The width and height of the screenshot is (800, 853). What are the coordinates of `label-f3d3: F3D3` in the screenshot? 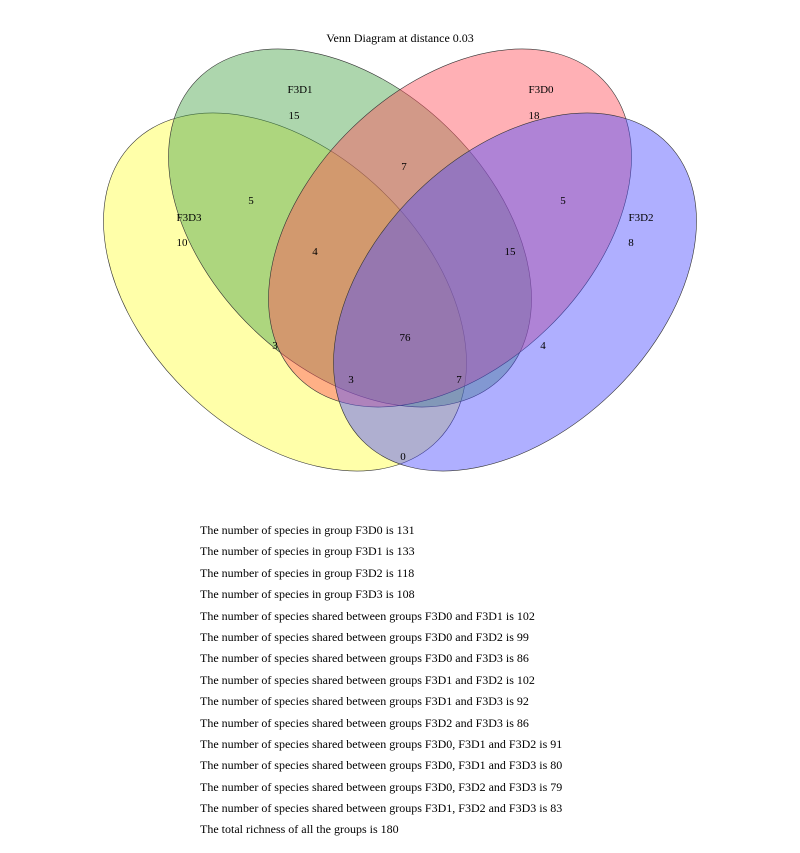 It's located at (189, 218).